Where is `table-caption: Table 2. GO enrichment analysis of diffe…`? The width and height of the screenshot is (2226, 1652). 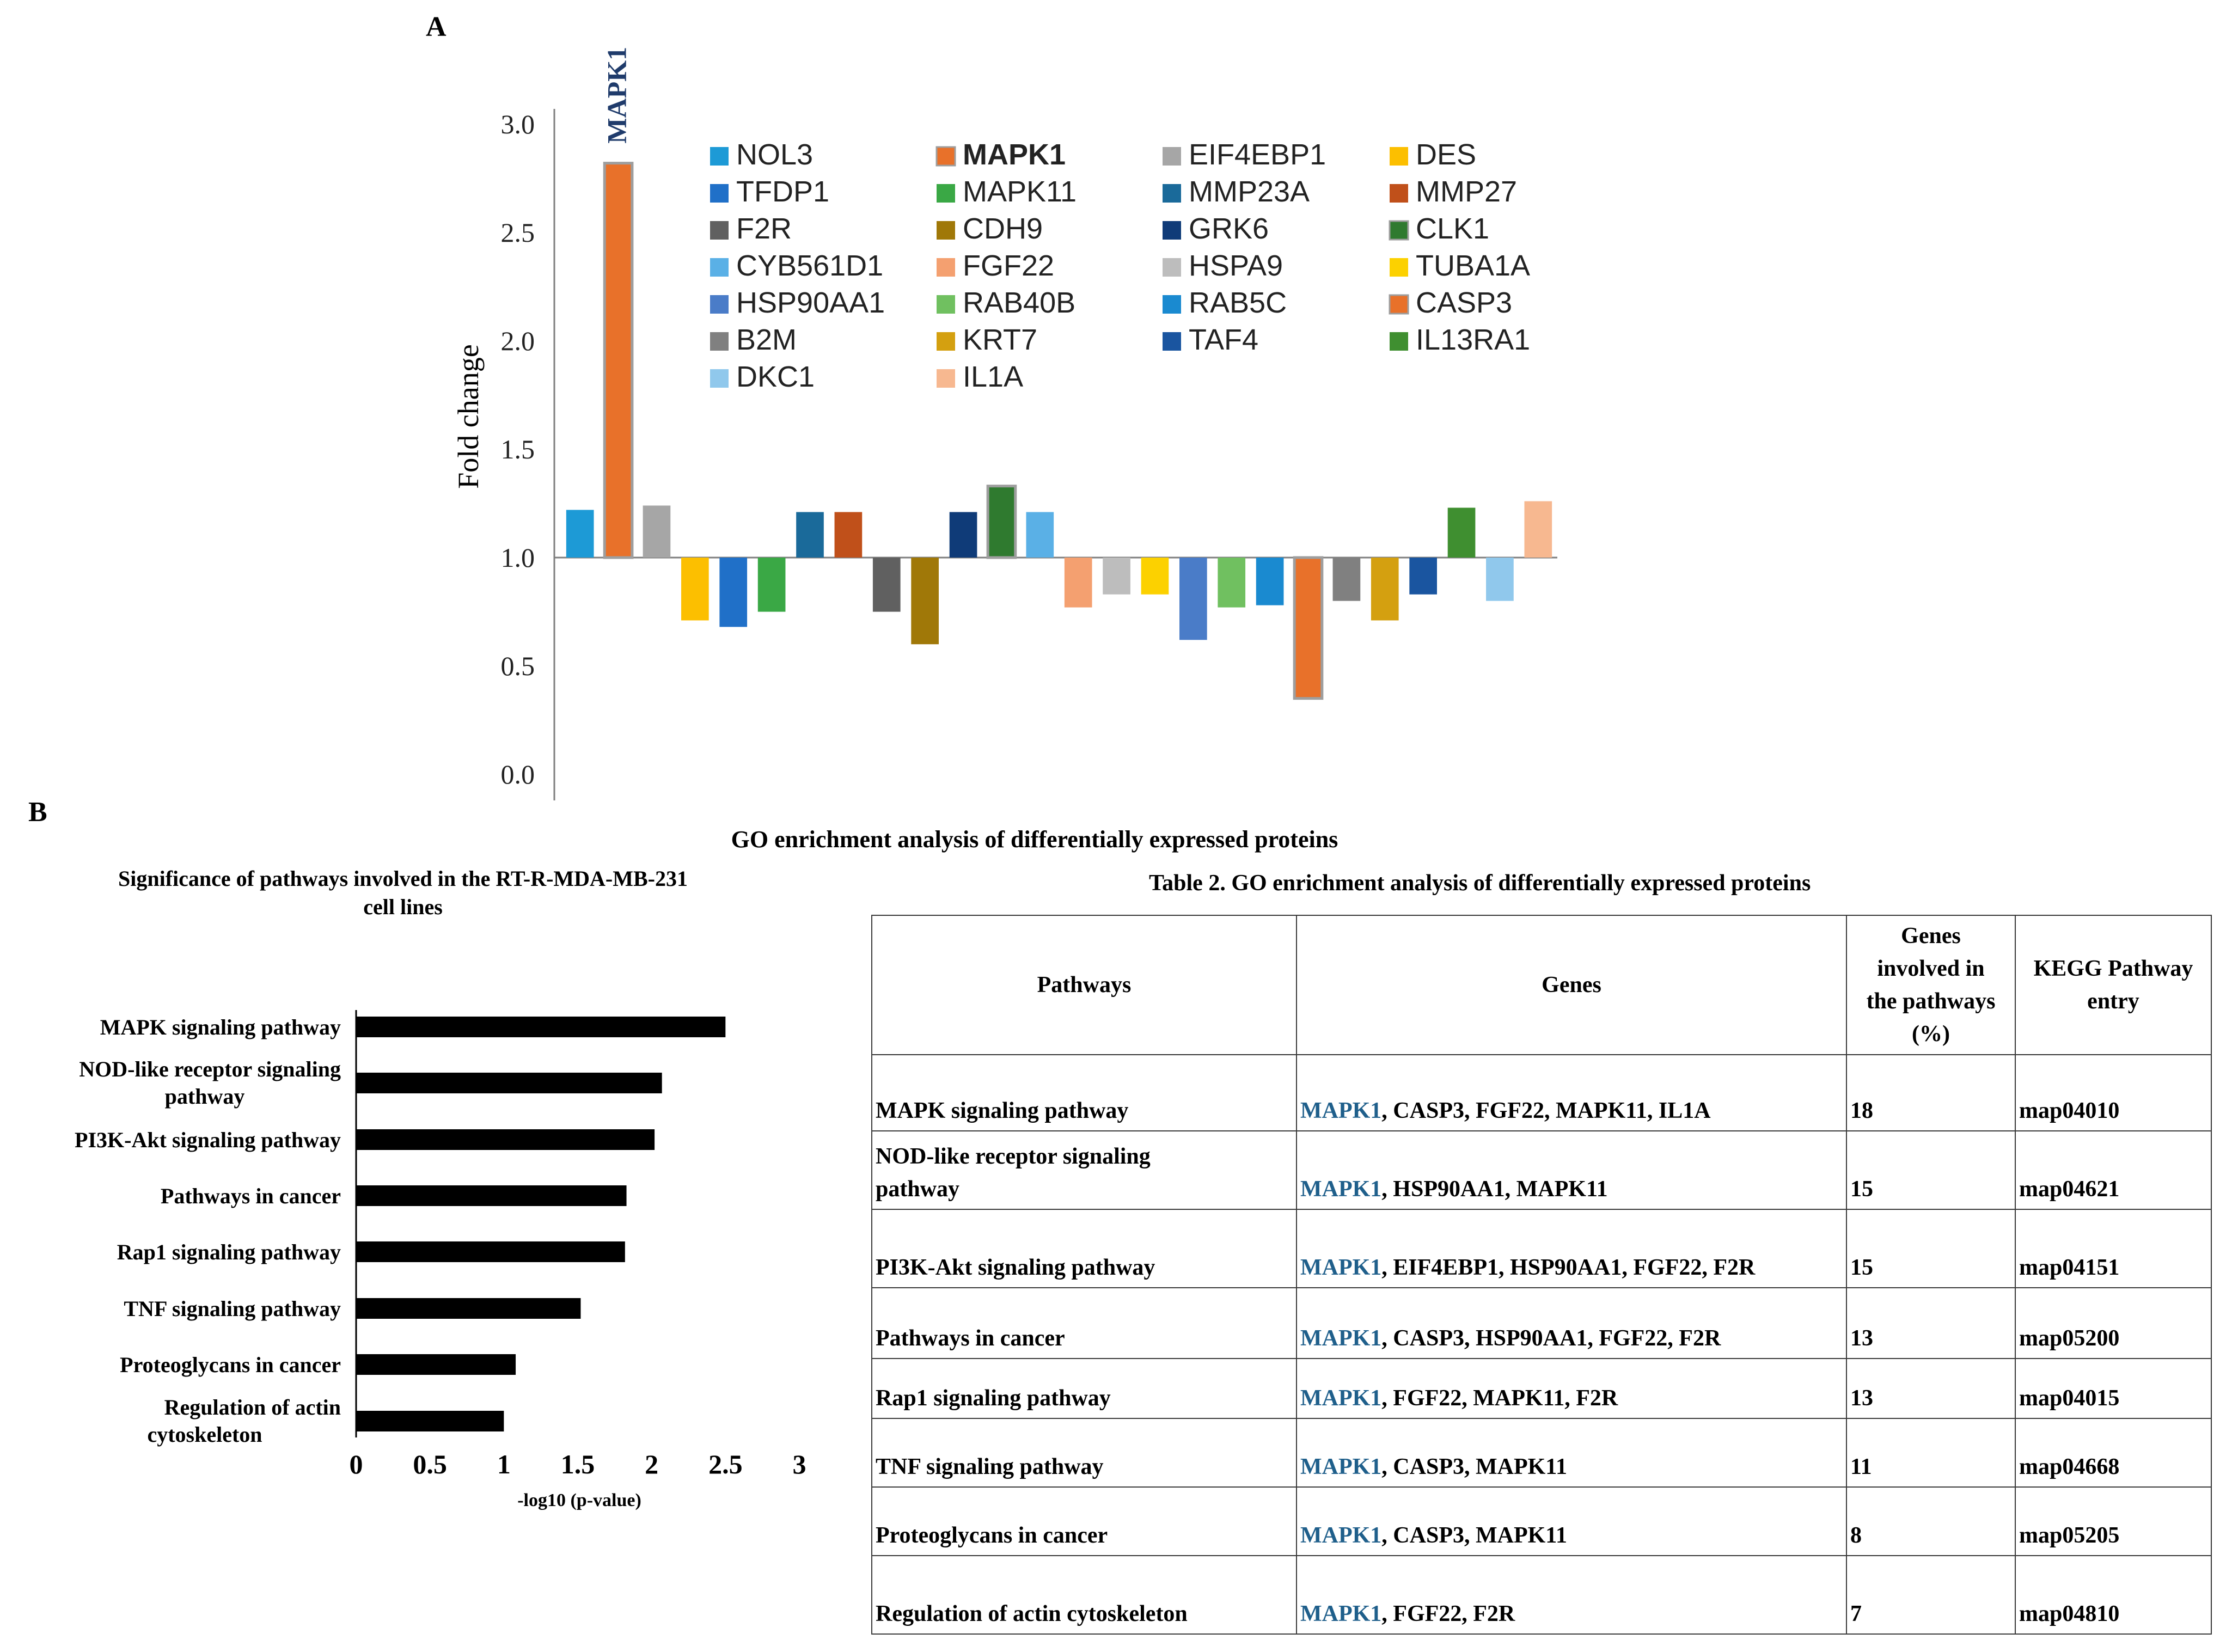
table-caption: Table 2. GO enrichment analysis of diffe… is located at coordinates (1480, 883).